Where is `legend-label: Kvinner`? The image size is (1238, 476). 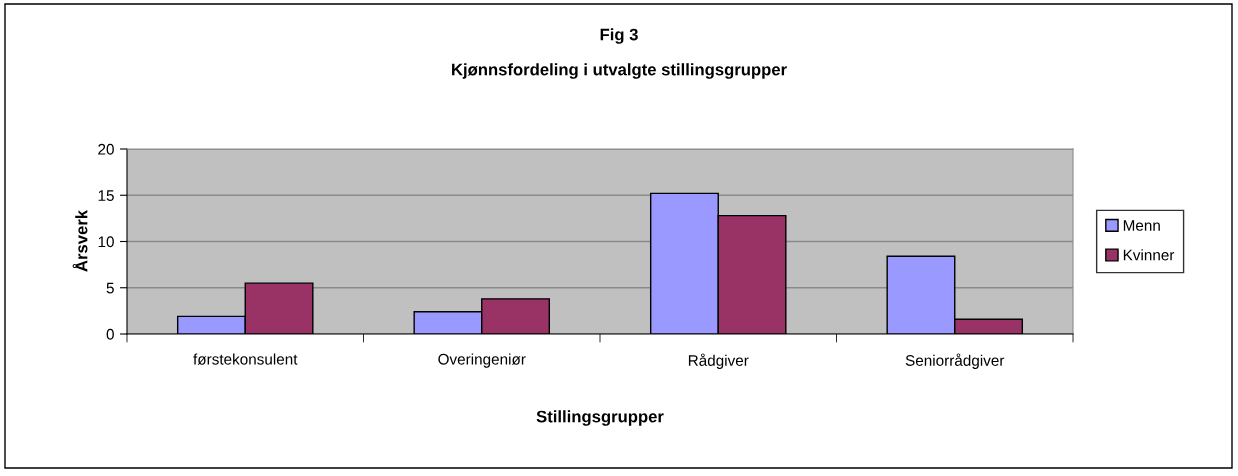 legend-label: Kvinner is located at coordinates (1149, 255).